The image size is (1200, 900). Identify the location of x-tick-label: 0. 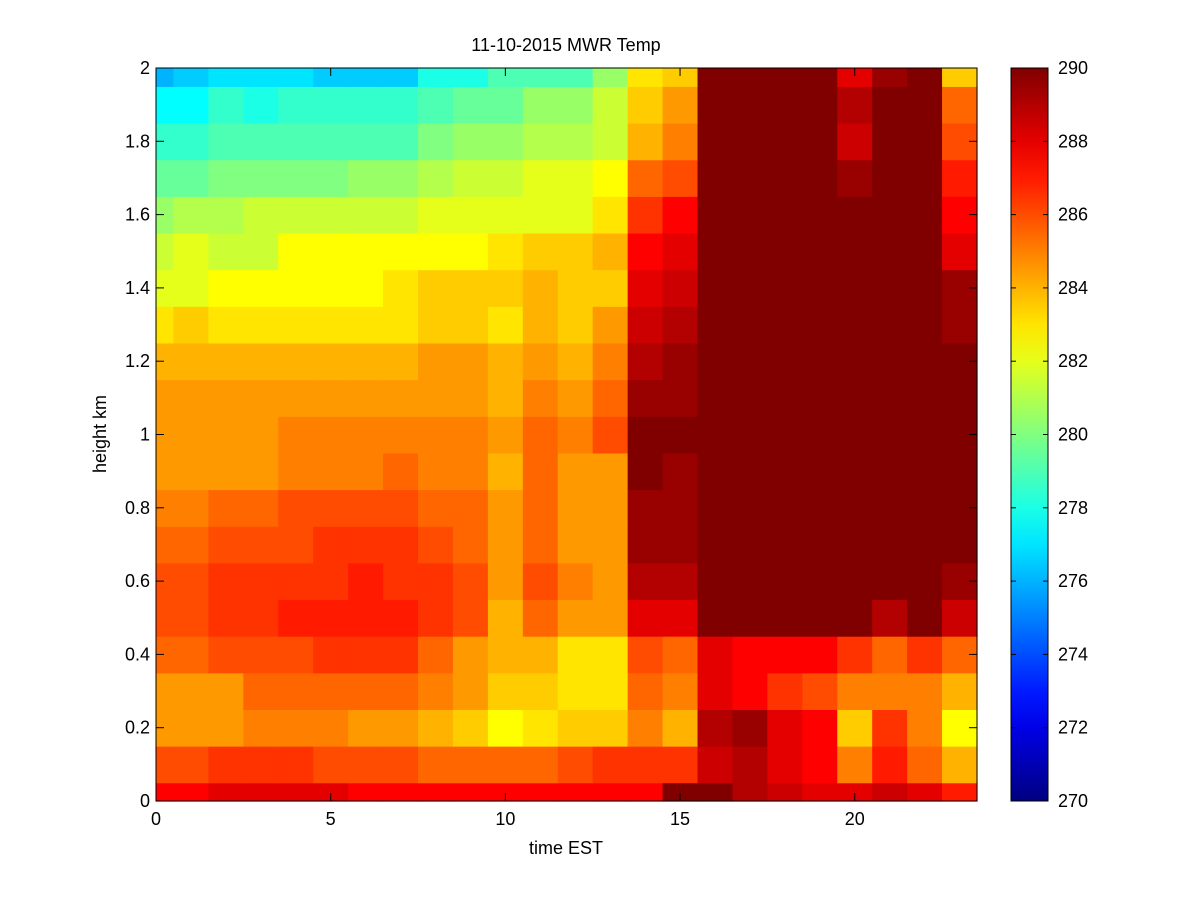
(156, 819).